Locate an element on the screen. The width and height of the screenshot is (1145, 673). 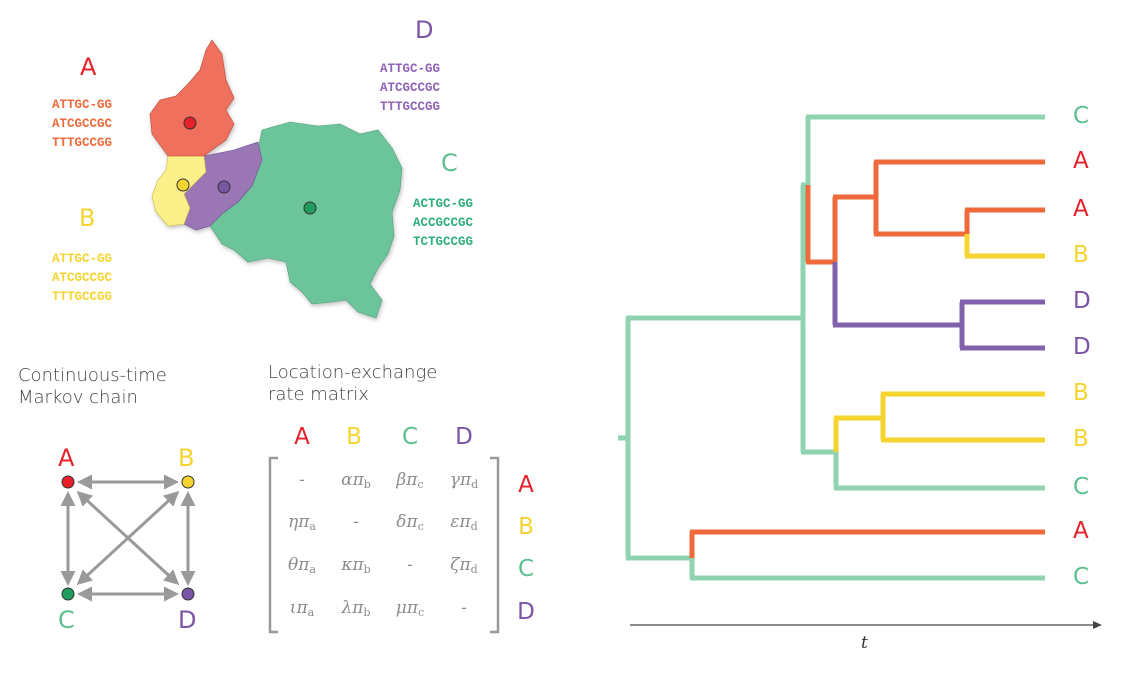
seq-a-2: ATCGCCGC is located at coordinates (82, 124).